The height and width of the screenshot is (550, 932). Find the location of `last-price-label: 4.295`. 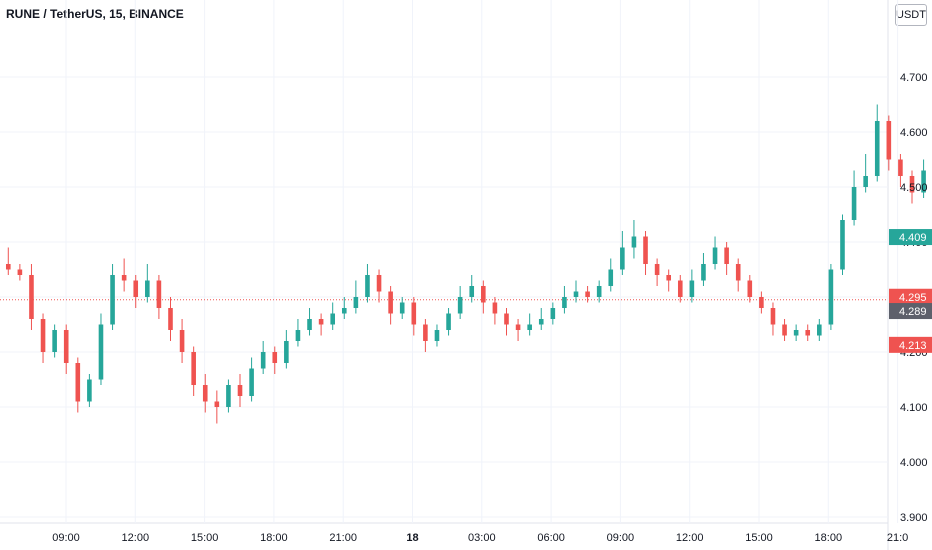

last-price-label: 4.295 is located at coordinates (910, 296).